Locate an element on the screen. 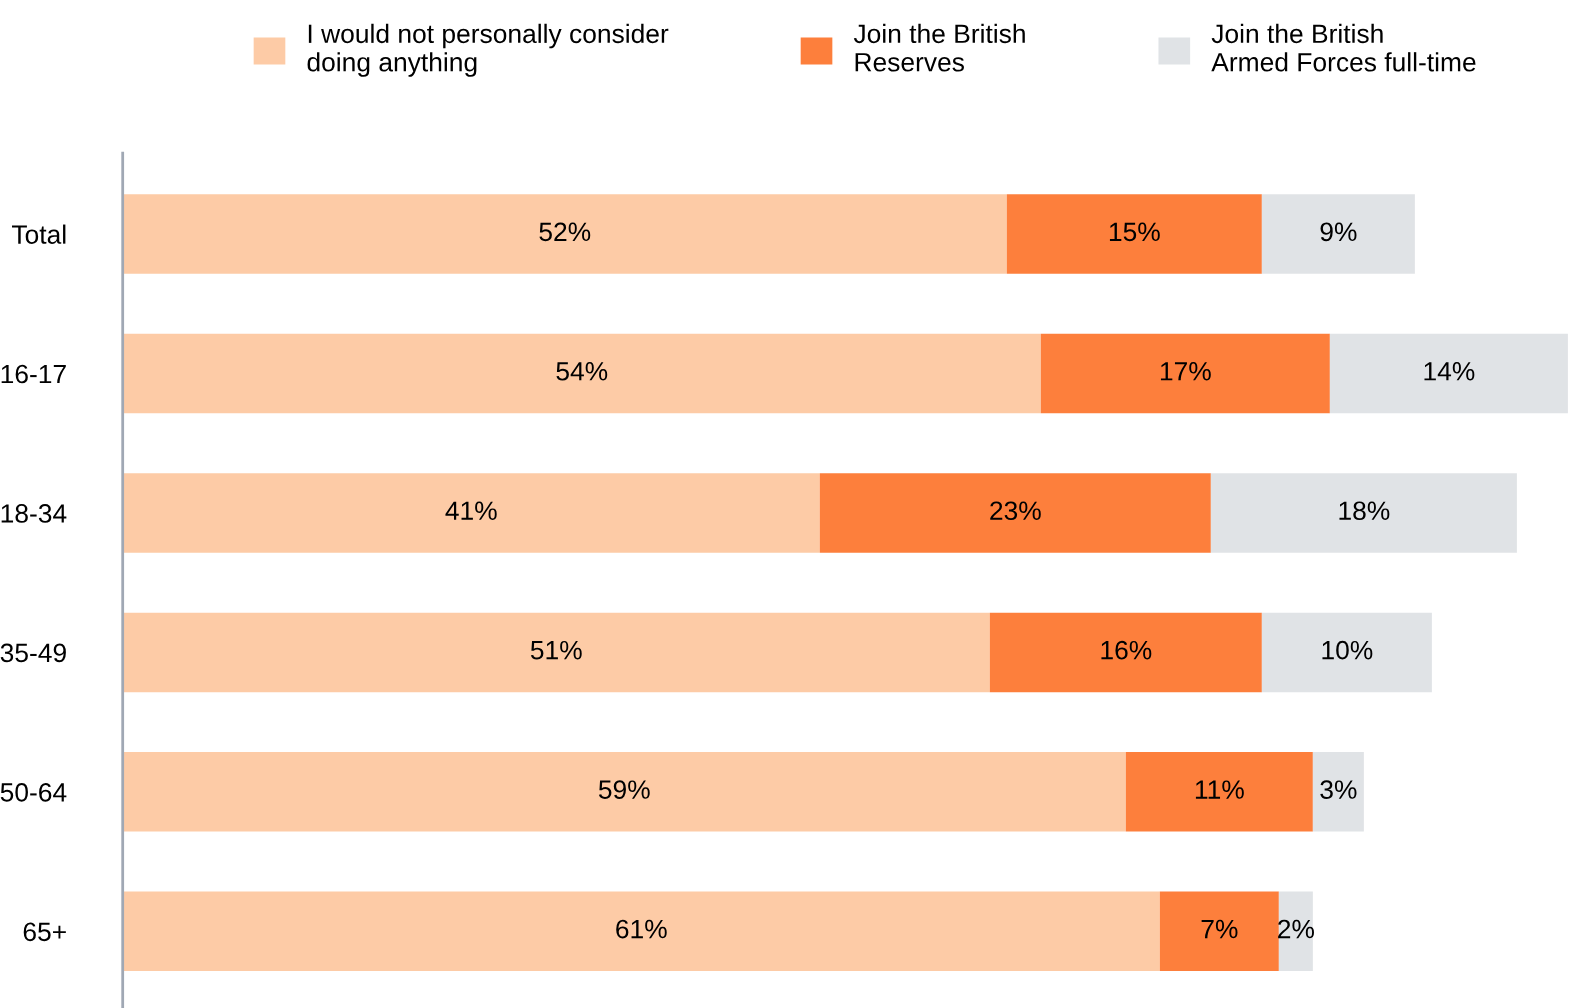  data-label: 3% is located at coordinates (1338, 789).